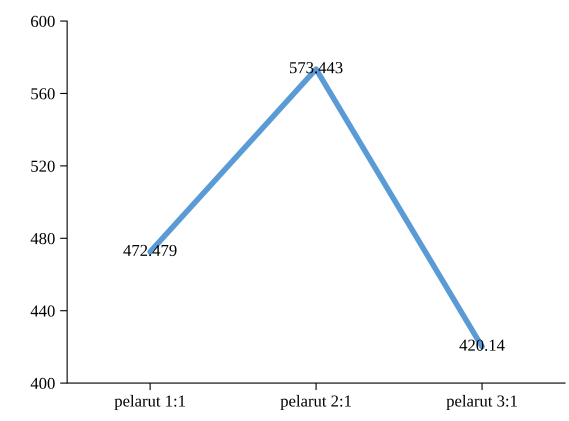 The height and width of the screenshot is (421, 569). I want to click on x-tick-label: pelarut 2:1, so click(315, 402).